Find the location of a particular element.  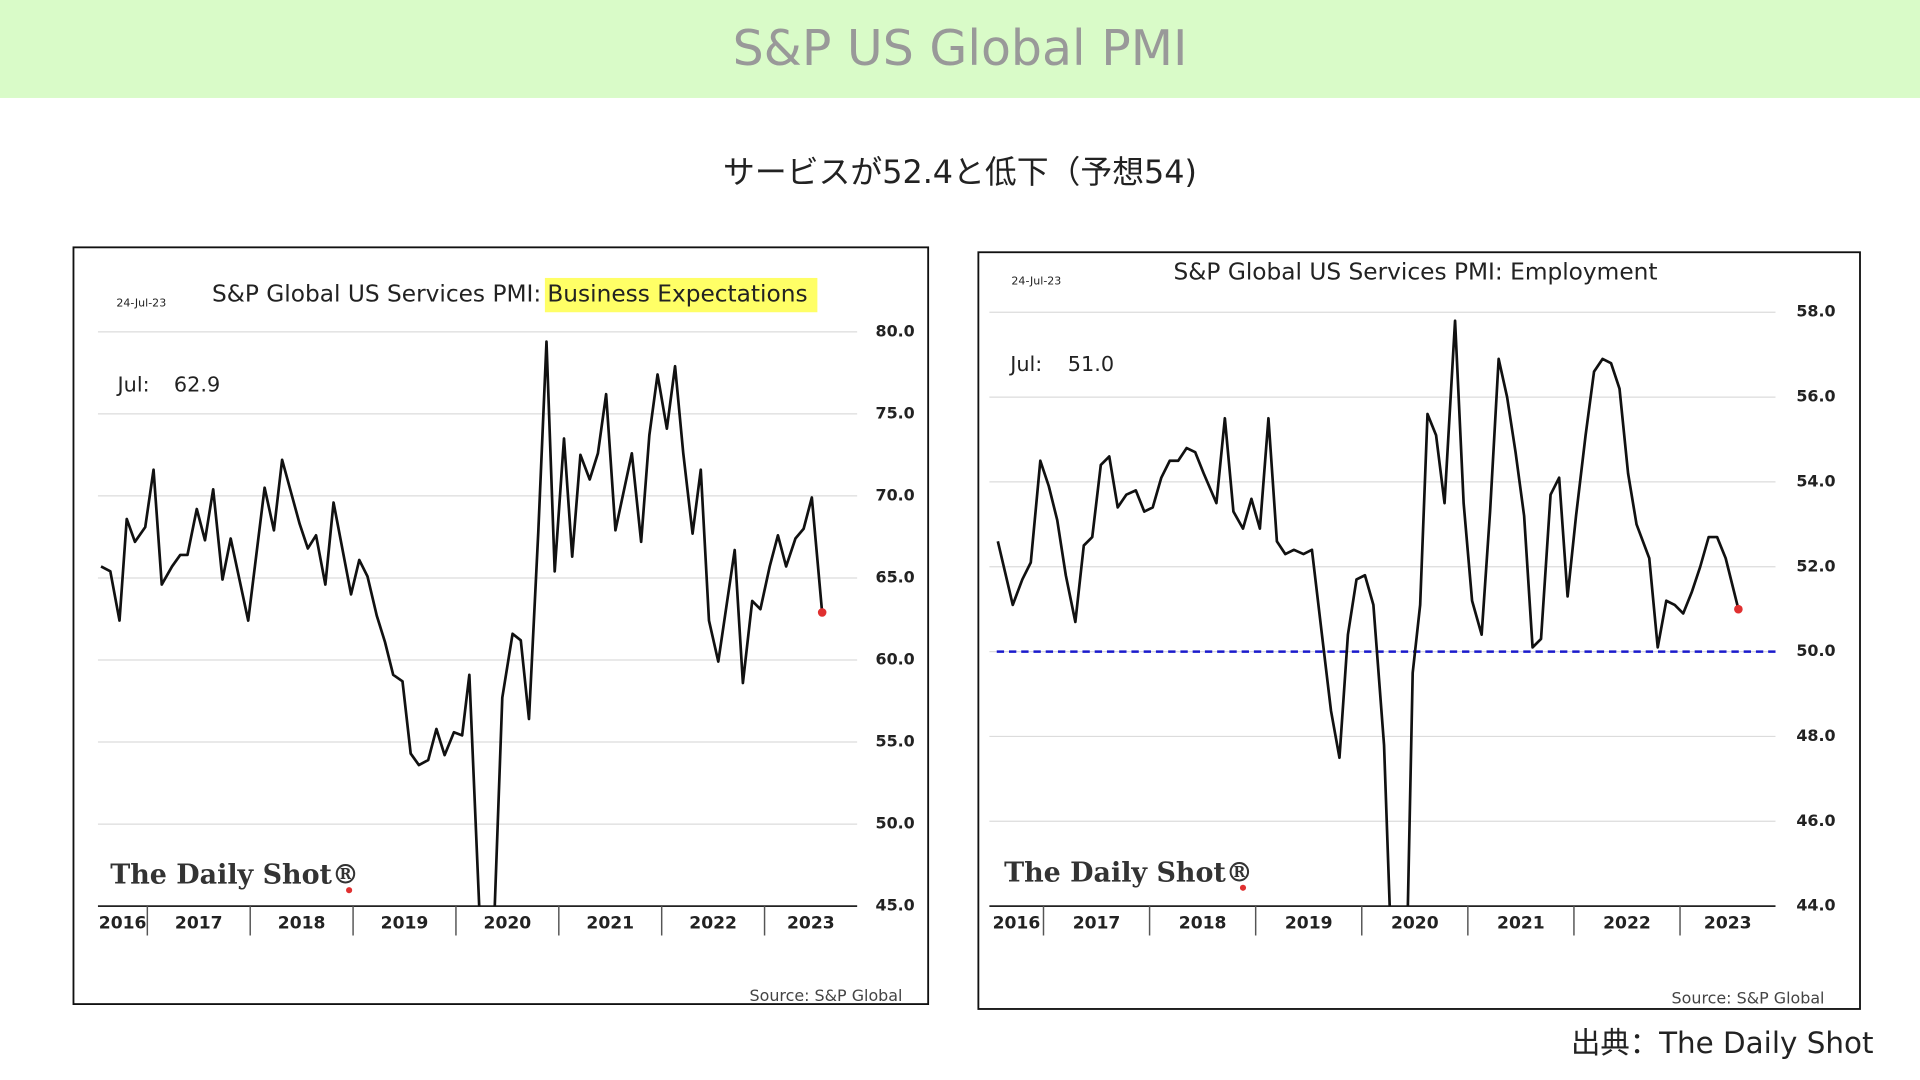

y-tick-label: 54.0 is located at coordinates (1815, 480).